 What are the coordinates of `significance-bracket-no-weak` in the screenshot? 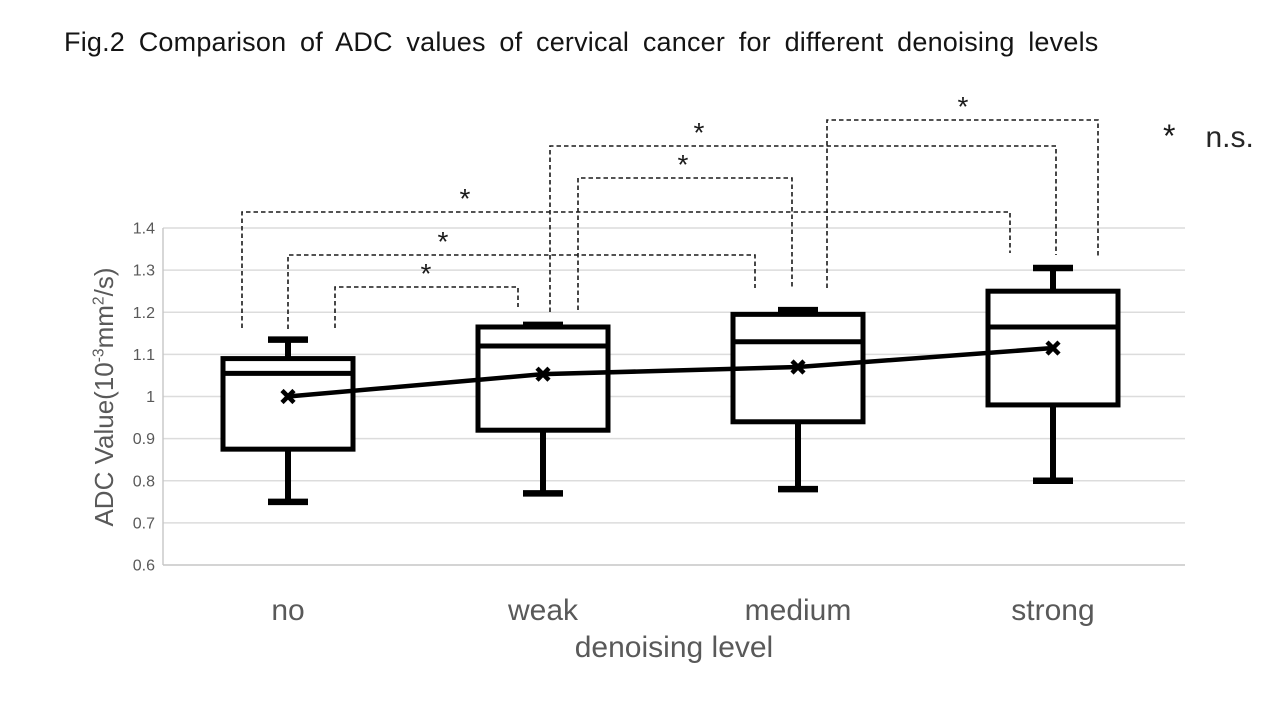 It's located at (426, 307).